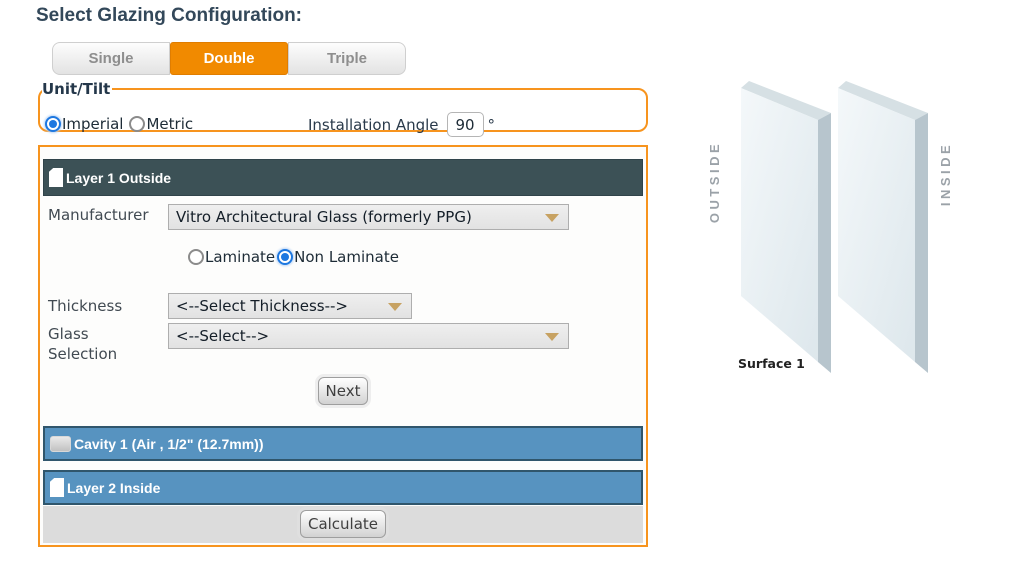 This screenshot has width=1024, height=567. I want to click on glass-selection-label: Glass Selection, so click(83, 344).